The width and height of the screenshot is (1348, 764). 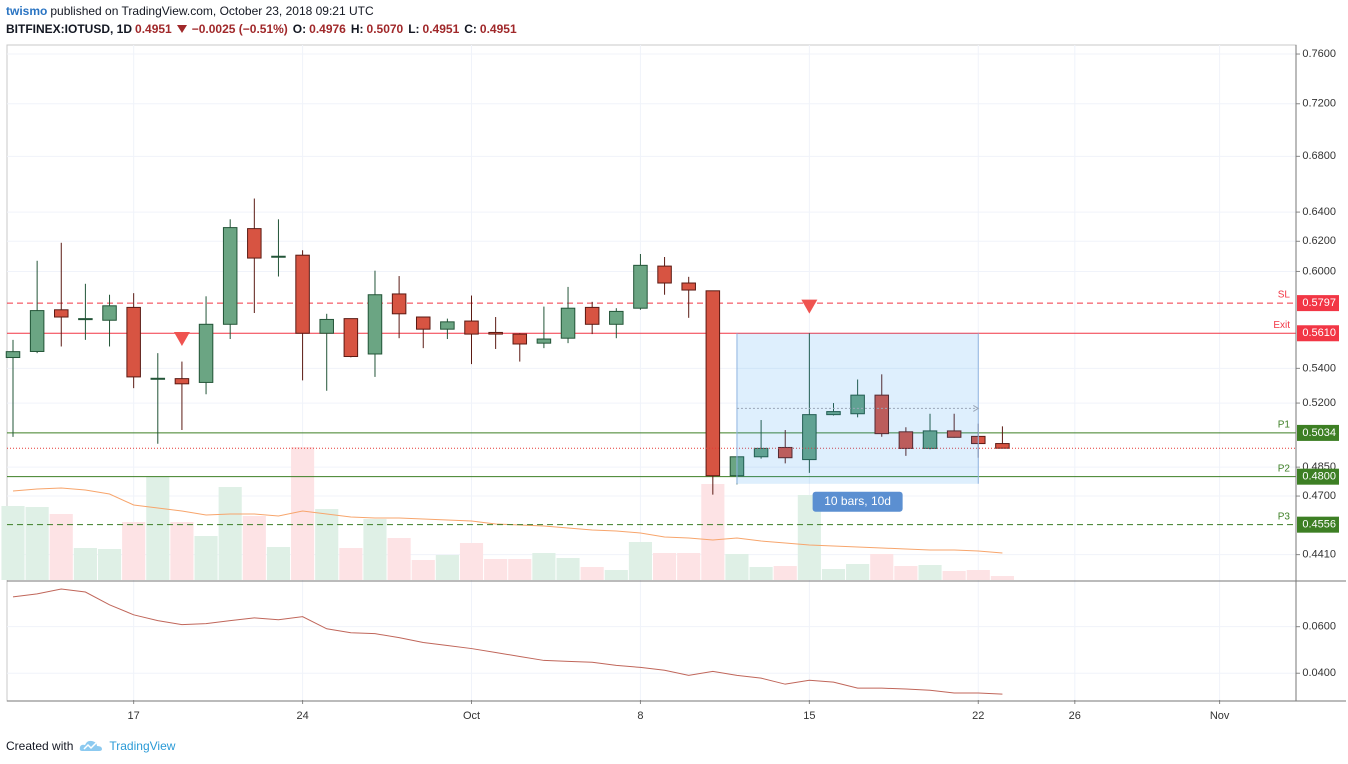 I want to click on y-tick-label: 0.6200, so click(x=1319, y=241).